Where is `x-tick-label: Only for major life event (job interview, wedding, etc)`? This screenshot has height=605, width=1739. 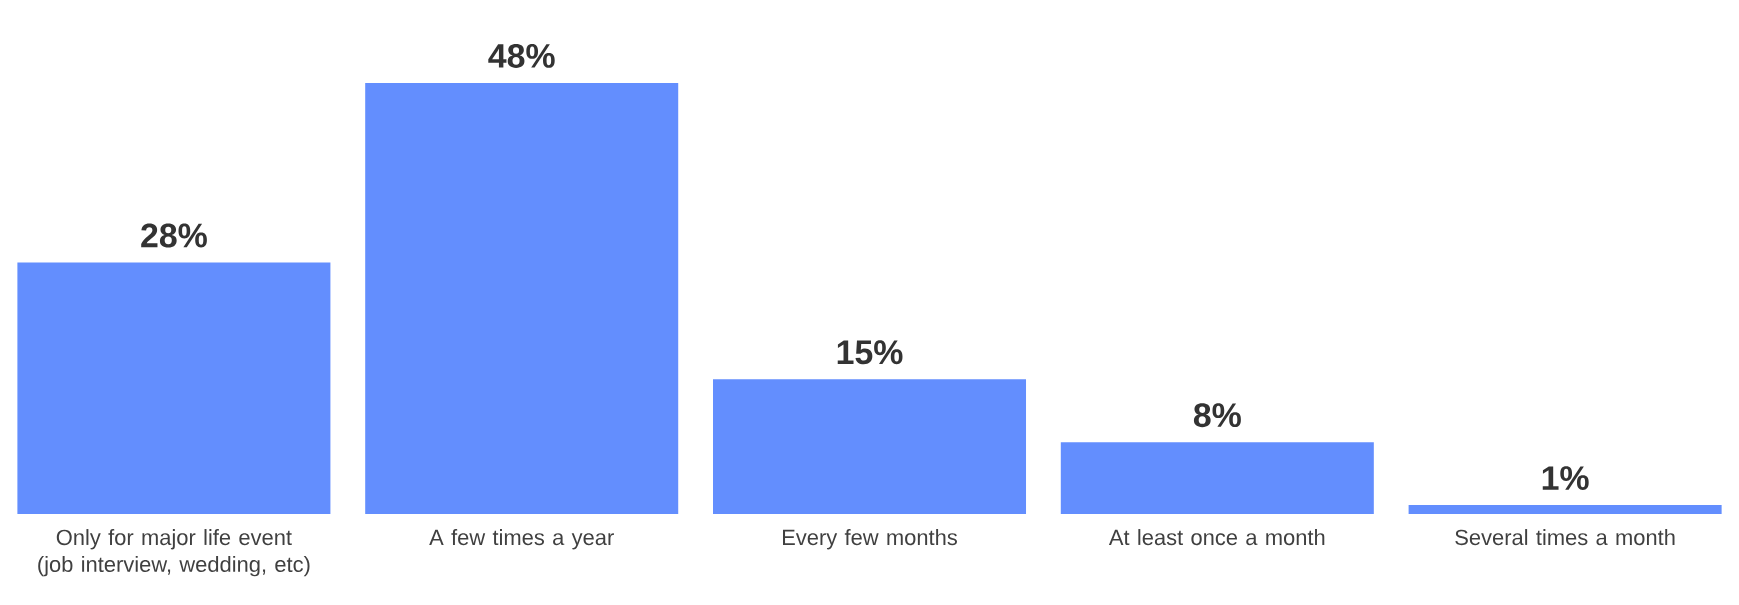 x-tick-label: Only for major life event (job interview, wedding, etc) is located at coordinates (174, 553).